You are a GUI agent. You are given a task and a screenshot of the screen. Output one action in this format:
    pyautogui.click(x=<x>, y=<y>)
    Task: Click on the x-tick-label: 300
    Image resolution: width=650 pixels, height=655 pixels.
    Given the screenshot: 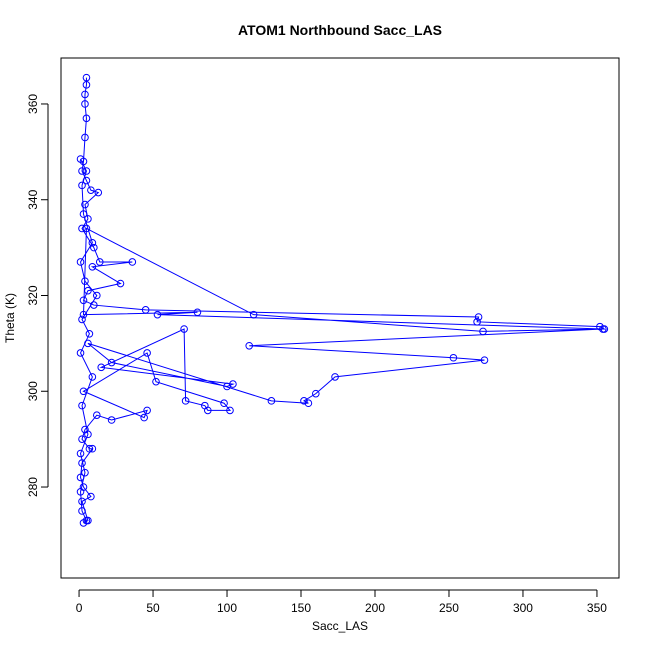 What is the action you would take?
    pyautogui.click(x=523, y=608)
    